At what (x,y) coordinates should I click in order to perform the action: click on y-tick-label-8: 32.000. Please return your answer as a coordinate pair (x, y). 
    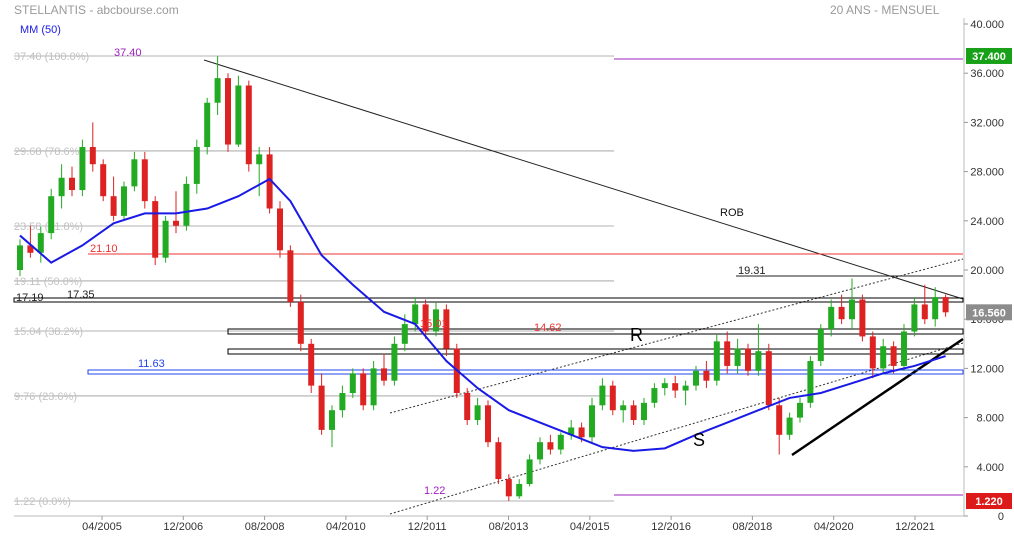
    Looking at the image, I should click on (987, 123).